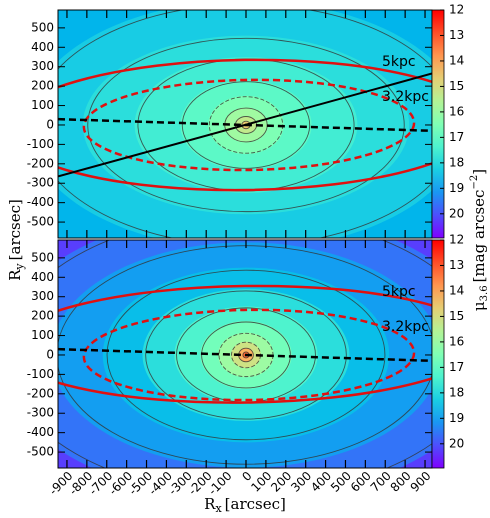 The image size is (490, 518). Describe the element at coordinates (479, 172) in the screenshot. I see `cbar-label-end: ]` at that location.